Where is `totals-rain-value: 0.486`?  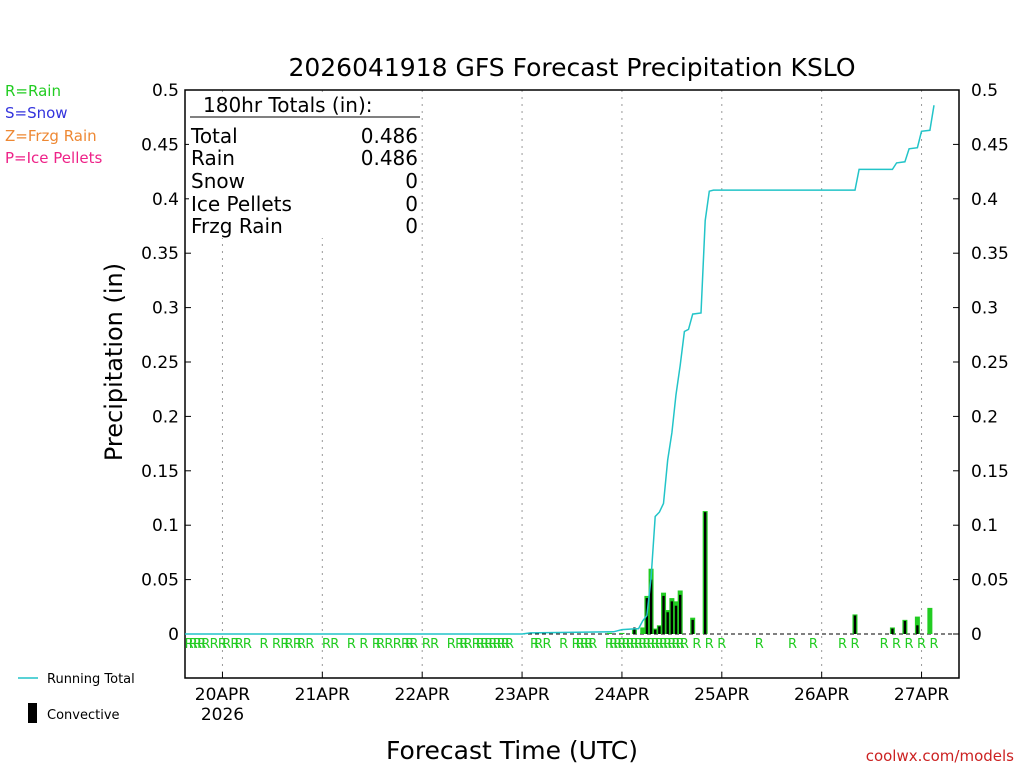
totals-rain-value: 0.486 is located at coordinates (389, 158).